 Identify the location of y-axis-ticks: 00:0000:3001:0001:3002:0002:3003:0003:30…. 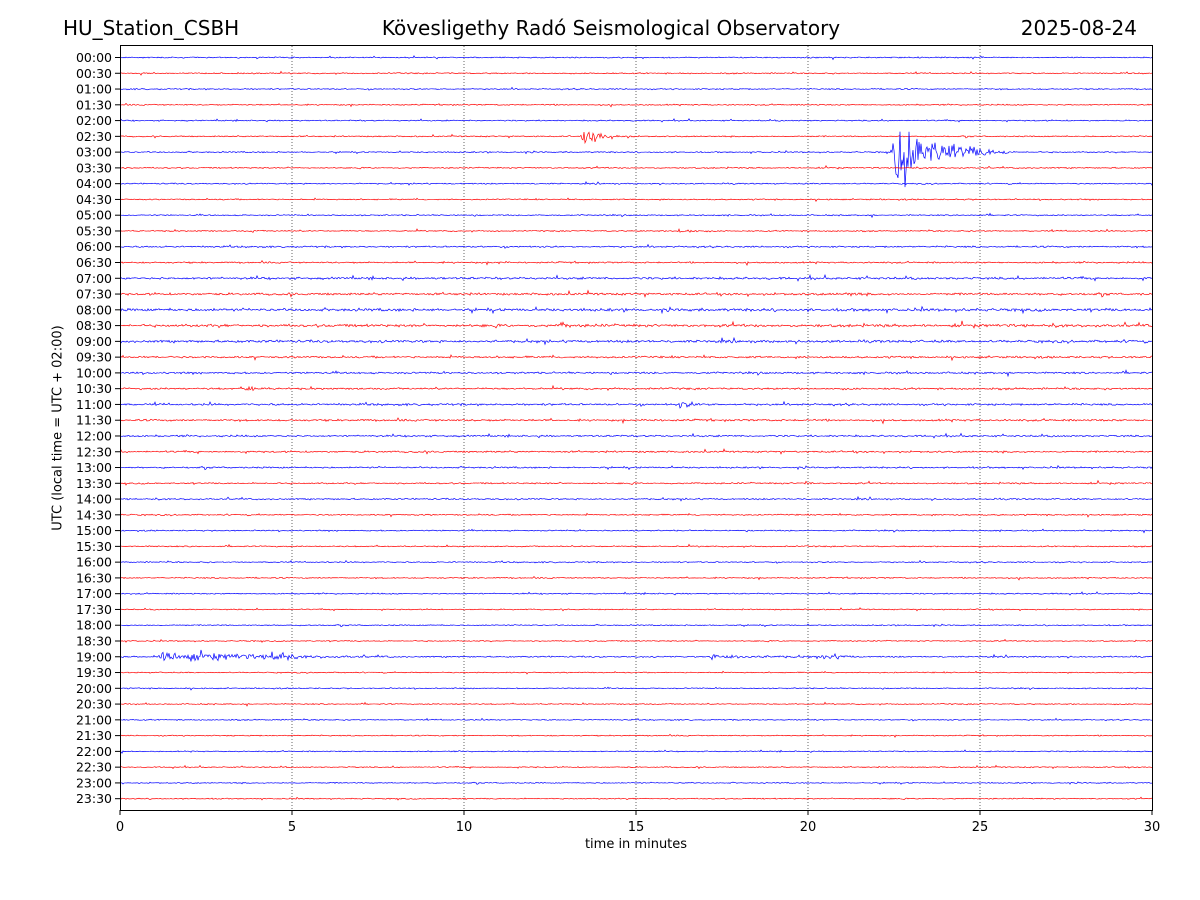
(98, 428).